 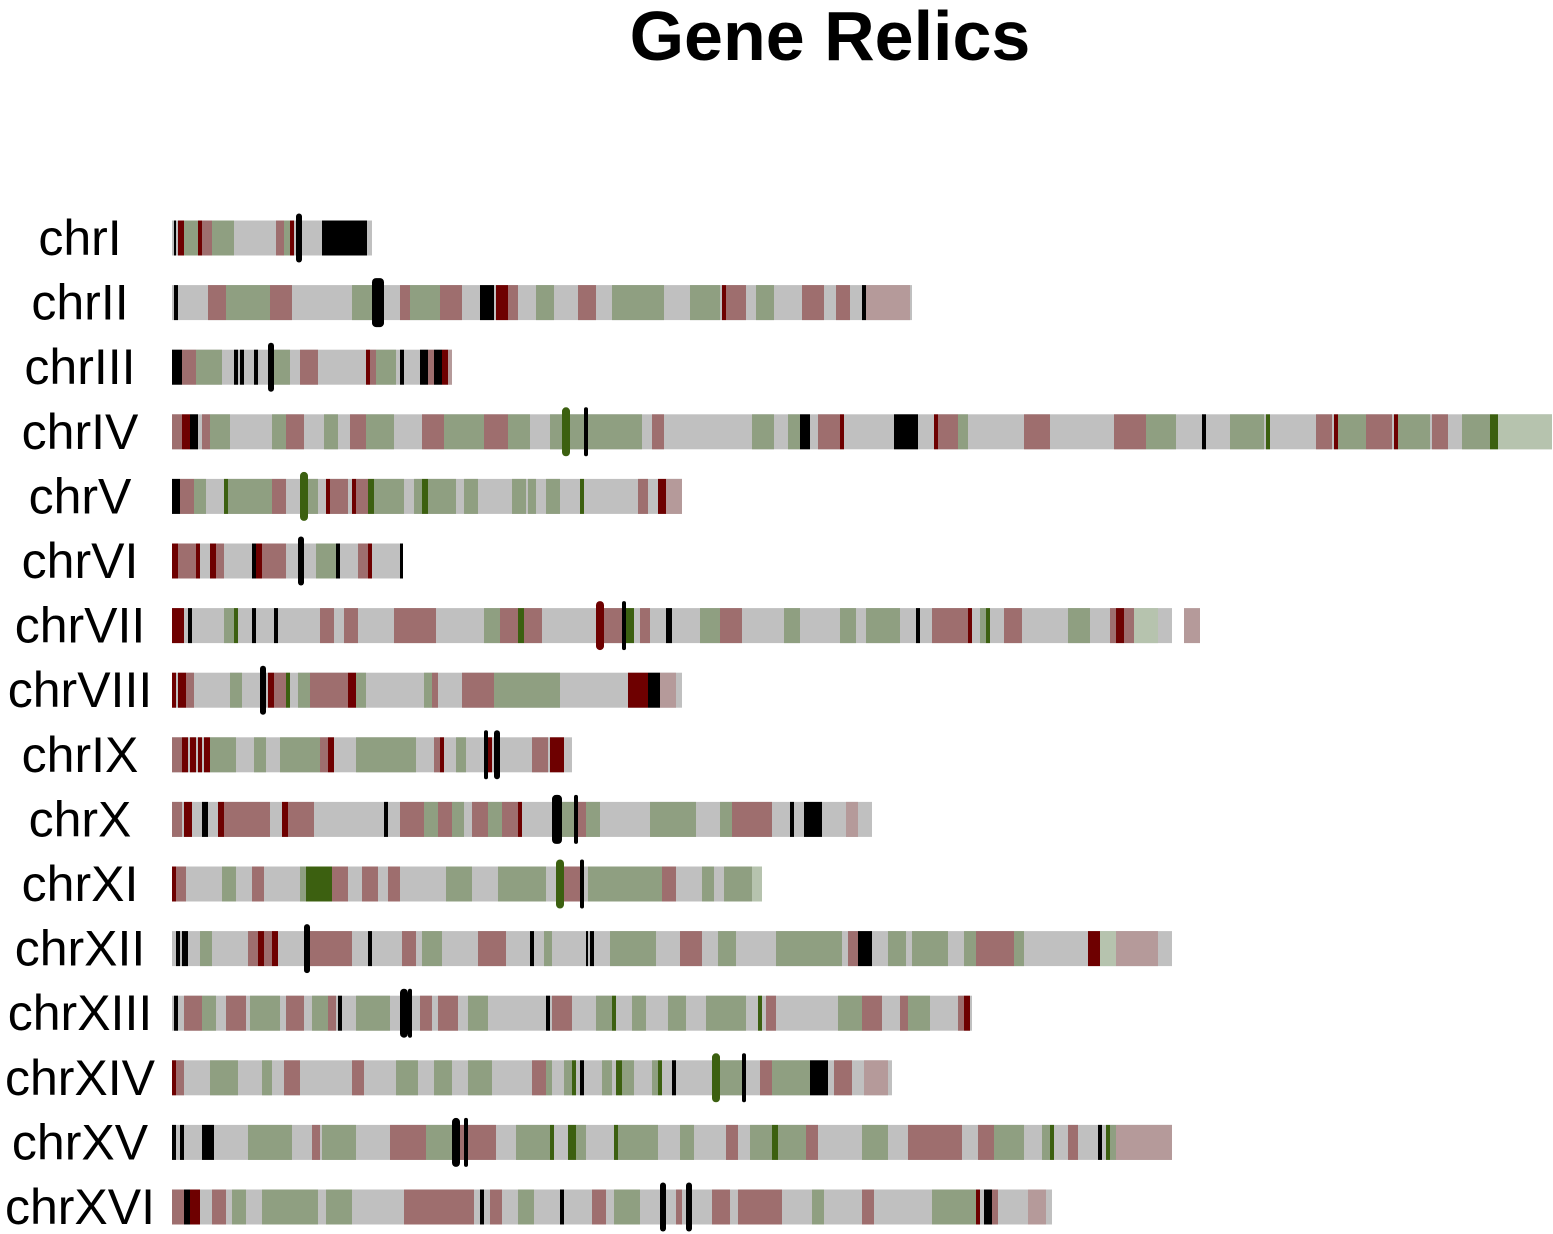 What do you see at coordinates (448, 1078) in the screenshot?
I see `chromosome-row-chrXIV: chrXIV` at bounding box center [448, 1078].